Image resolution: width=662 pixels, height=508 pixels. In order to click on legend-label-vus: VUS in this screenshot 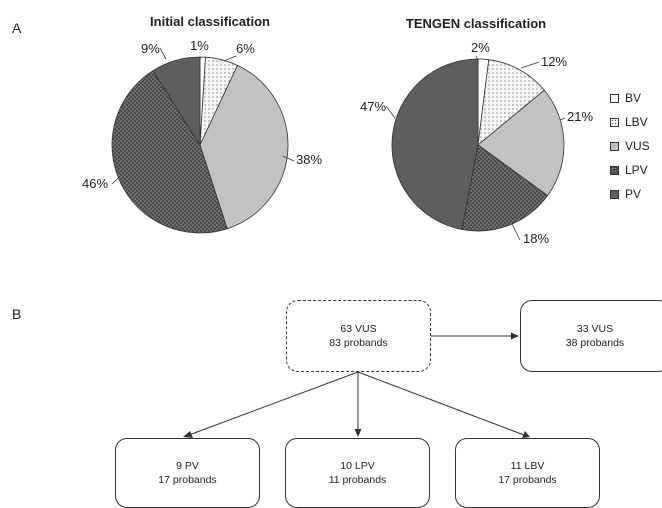, I will do `click(637, 146)`.